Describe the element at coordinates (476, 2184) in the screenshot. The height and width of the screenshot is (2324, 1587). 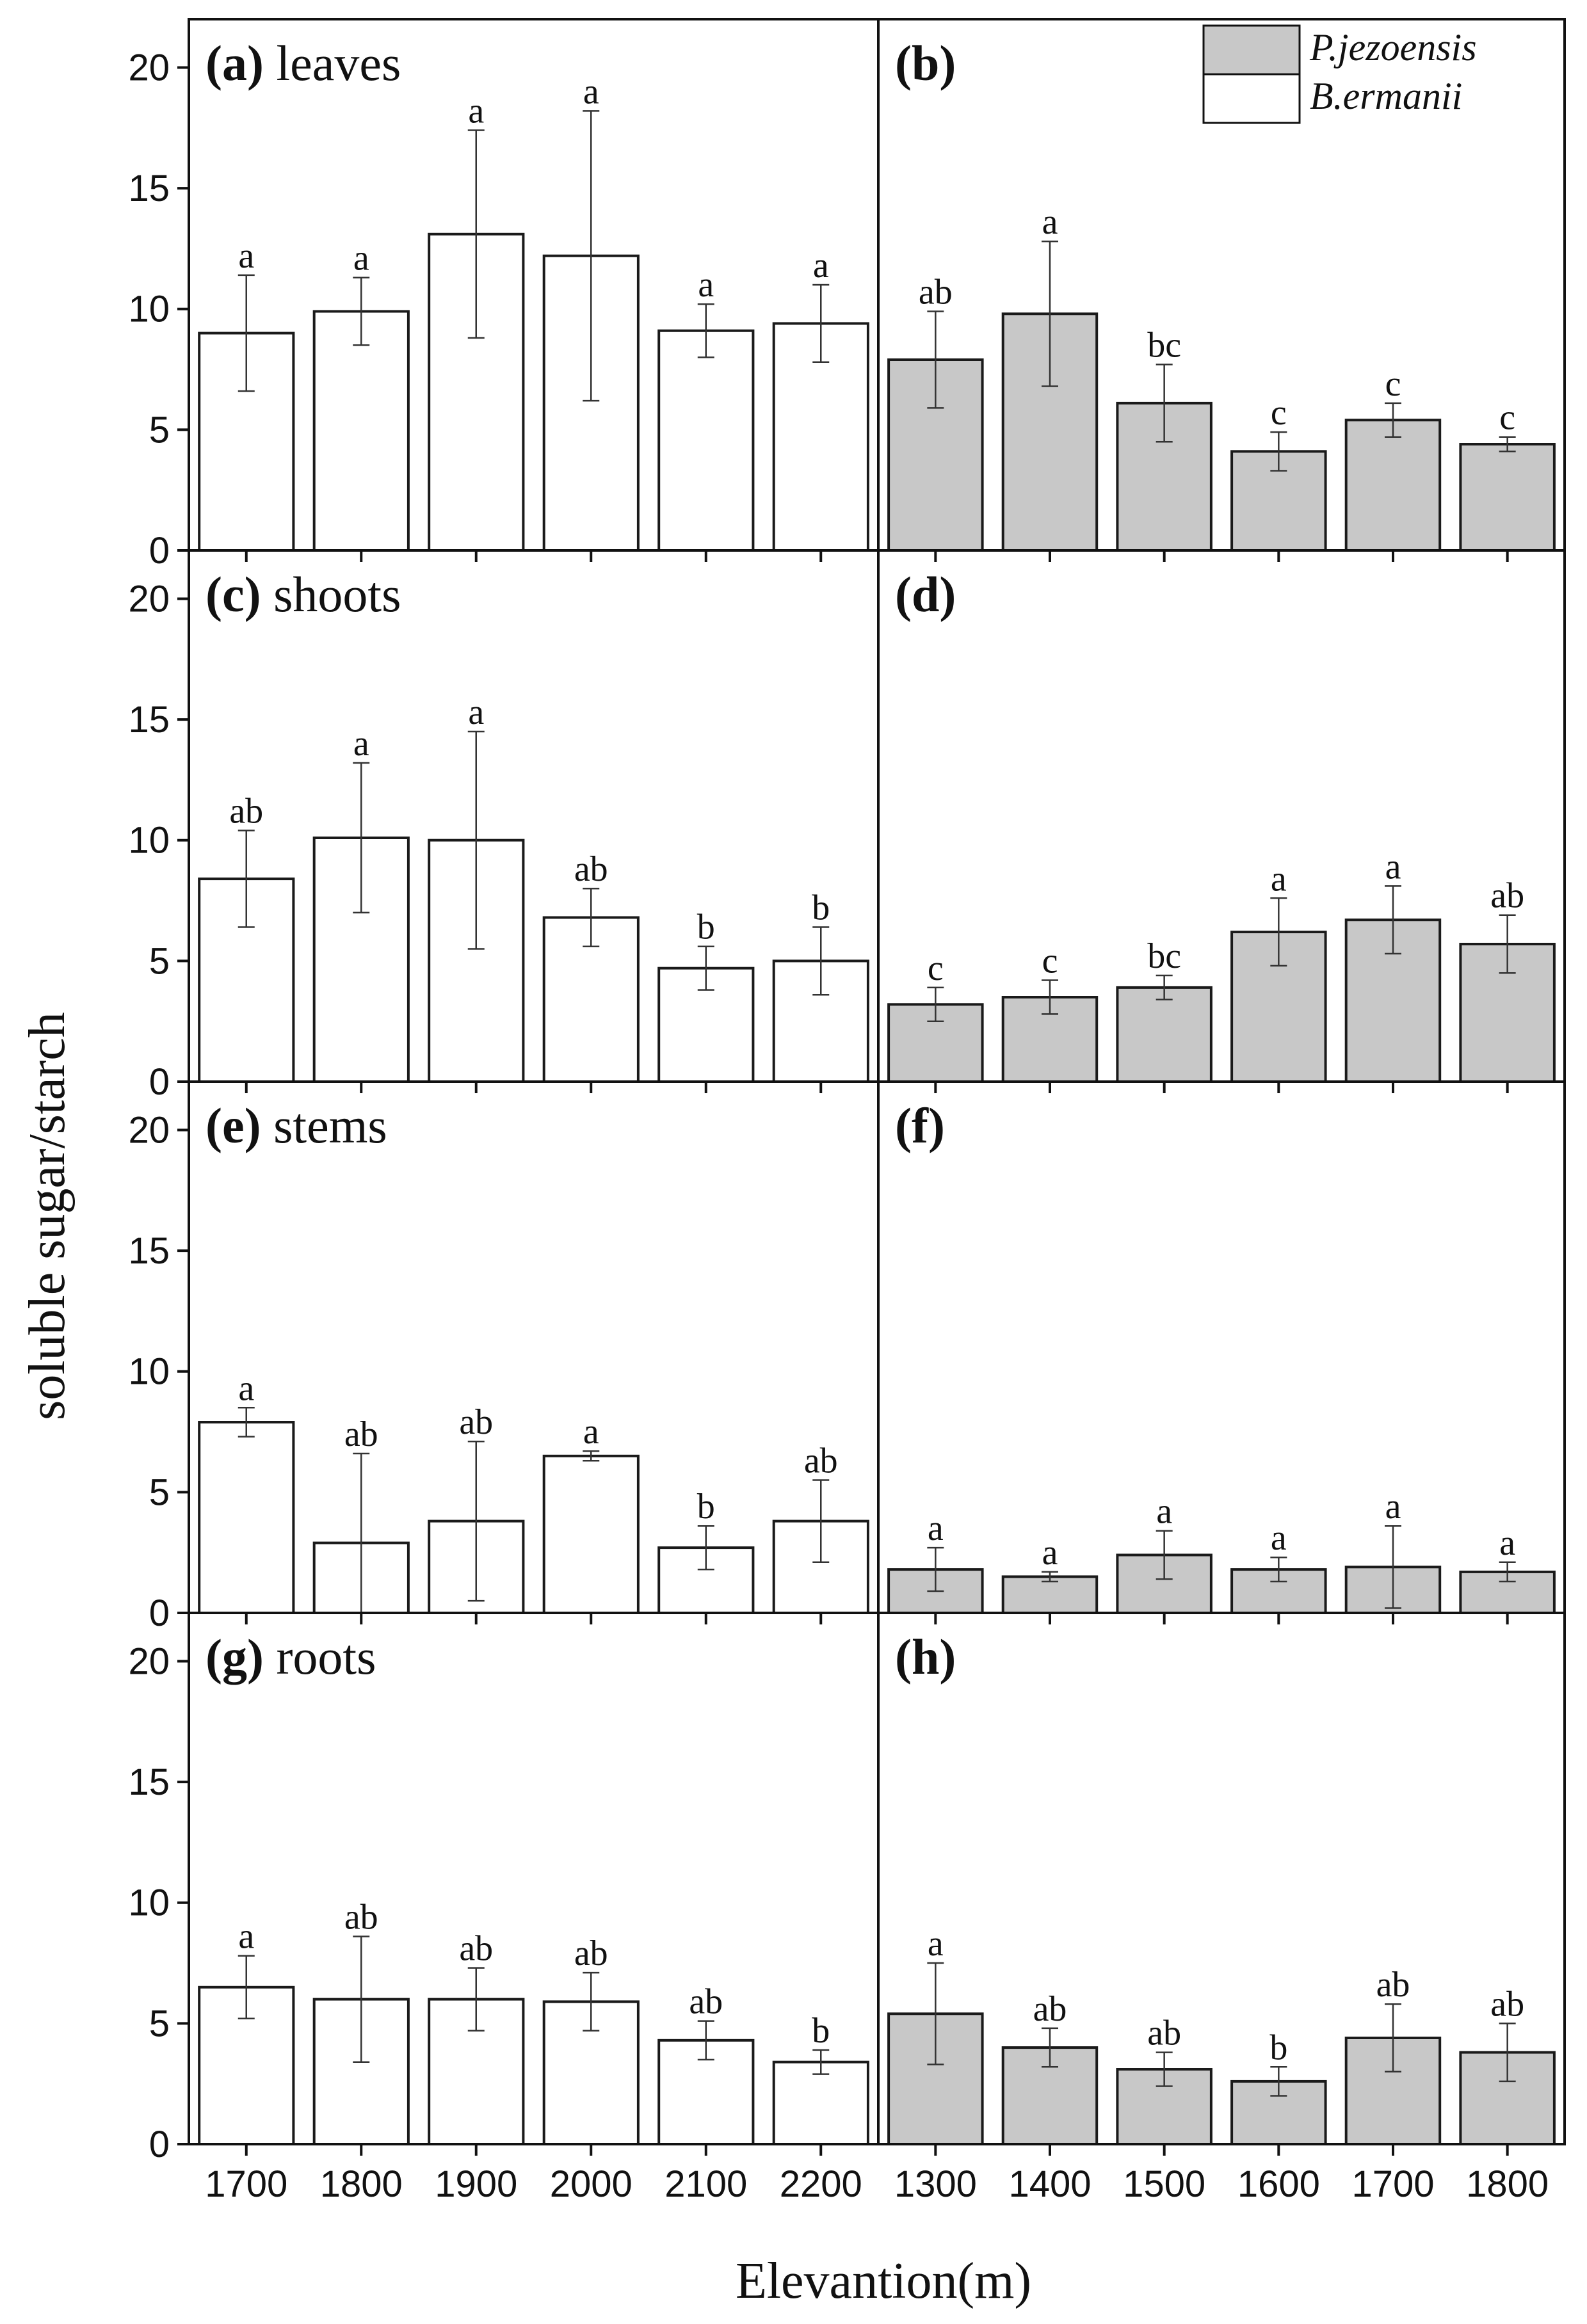
I see `x-tick-label: 1900` at that location.